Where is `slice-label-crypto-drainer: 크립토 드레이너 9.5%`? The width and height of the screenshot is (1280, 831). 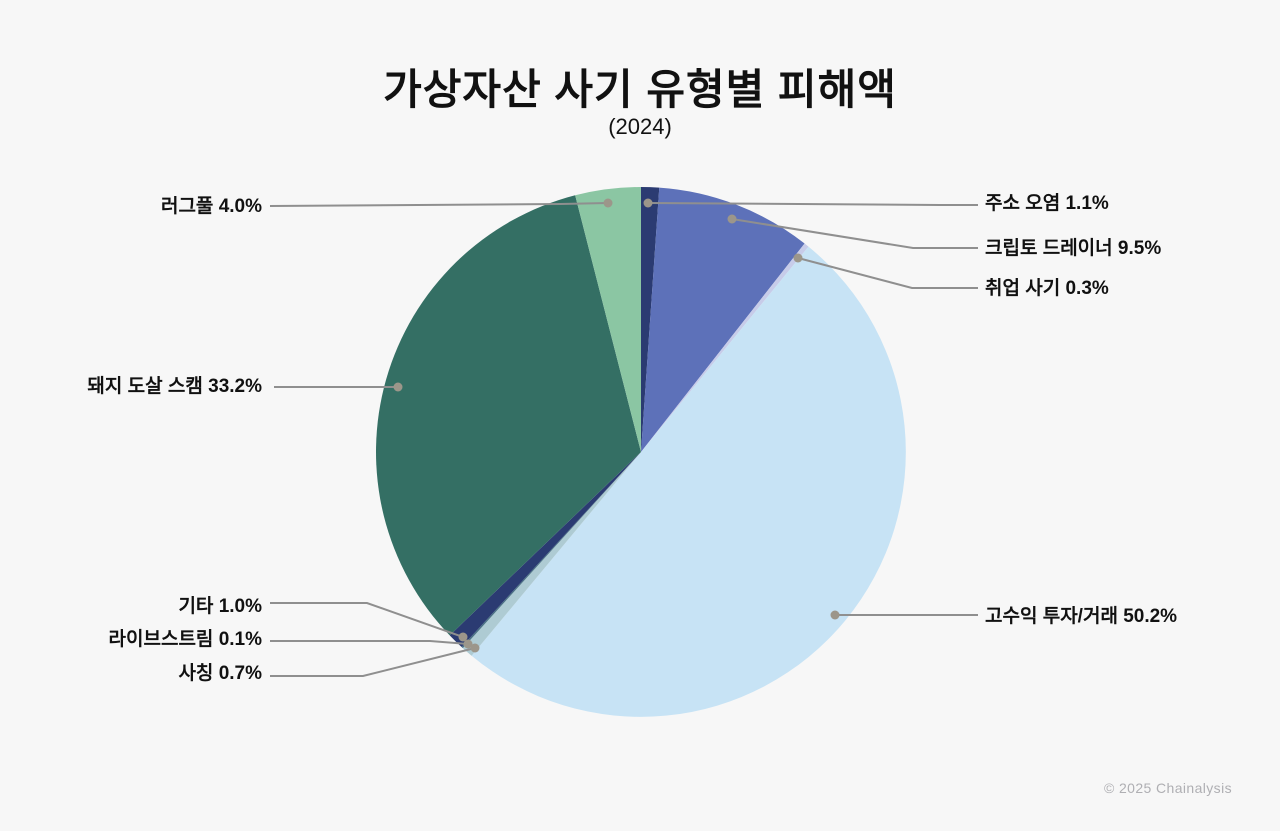 slice-label-crypto-drainer: 크립토 드레이너 9.5% is located at coordinates (1073, 248).